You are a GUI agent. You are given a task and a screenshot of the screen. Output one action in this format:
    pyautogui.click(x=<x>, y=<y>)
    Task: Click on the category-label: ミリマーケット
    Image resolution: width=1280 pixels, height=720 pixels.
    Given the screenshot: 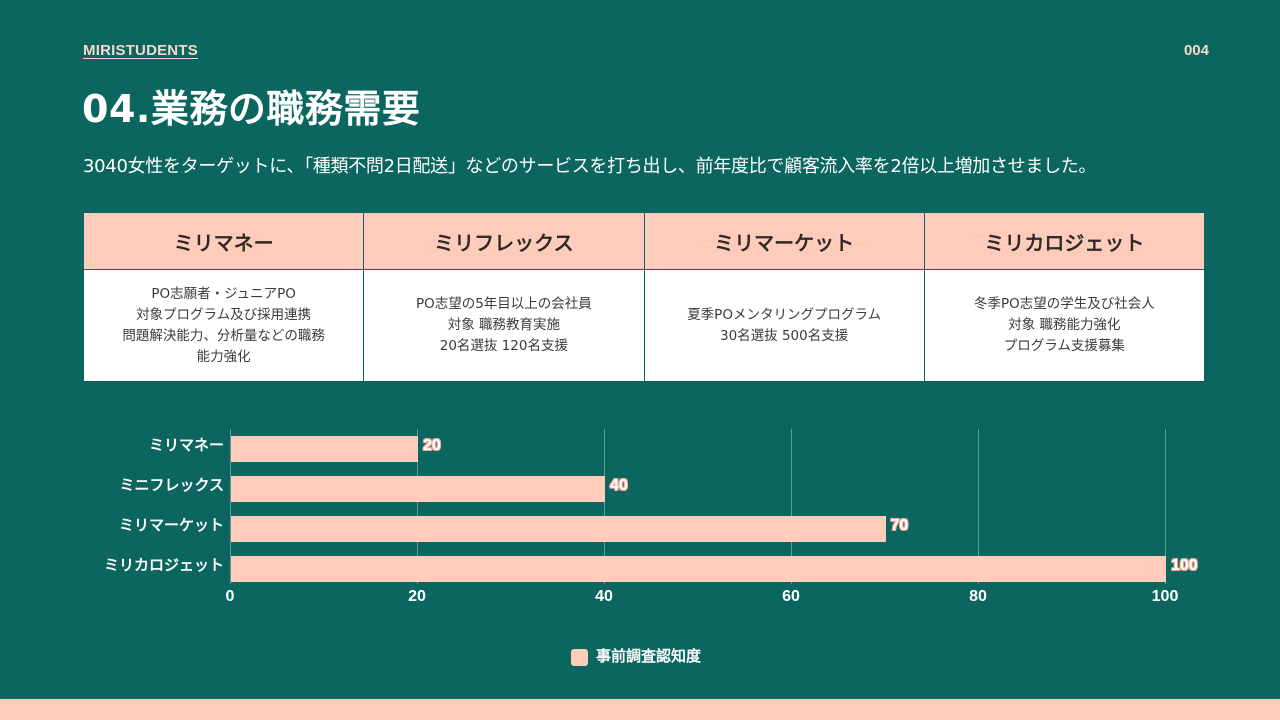 What is the action you would take?
    pyautogui.click(x=171, y=525)
    